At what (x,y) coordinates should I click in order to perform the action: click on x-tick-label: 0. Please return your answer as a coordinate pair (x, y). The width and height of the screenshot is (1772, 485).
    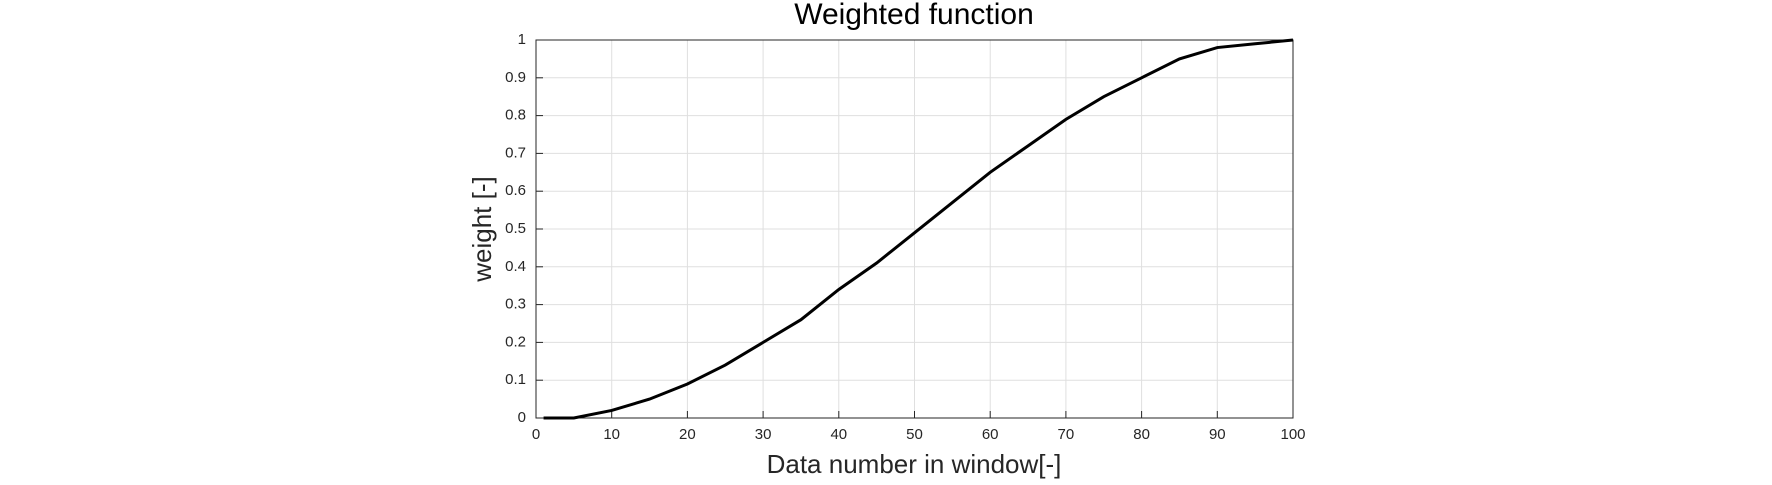
    Looking at the image, I should click on (536, 434).